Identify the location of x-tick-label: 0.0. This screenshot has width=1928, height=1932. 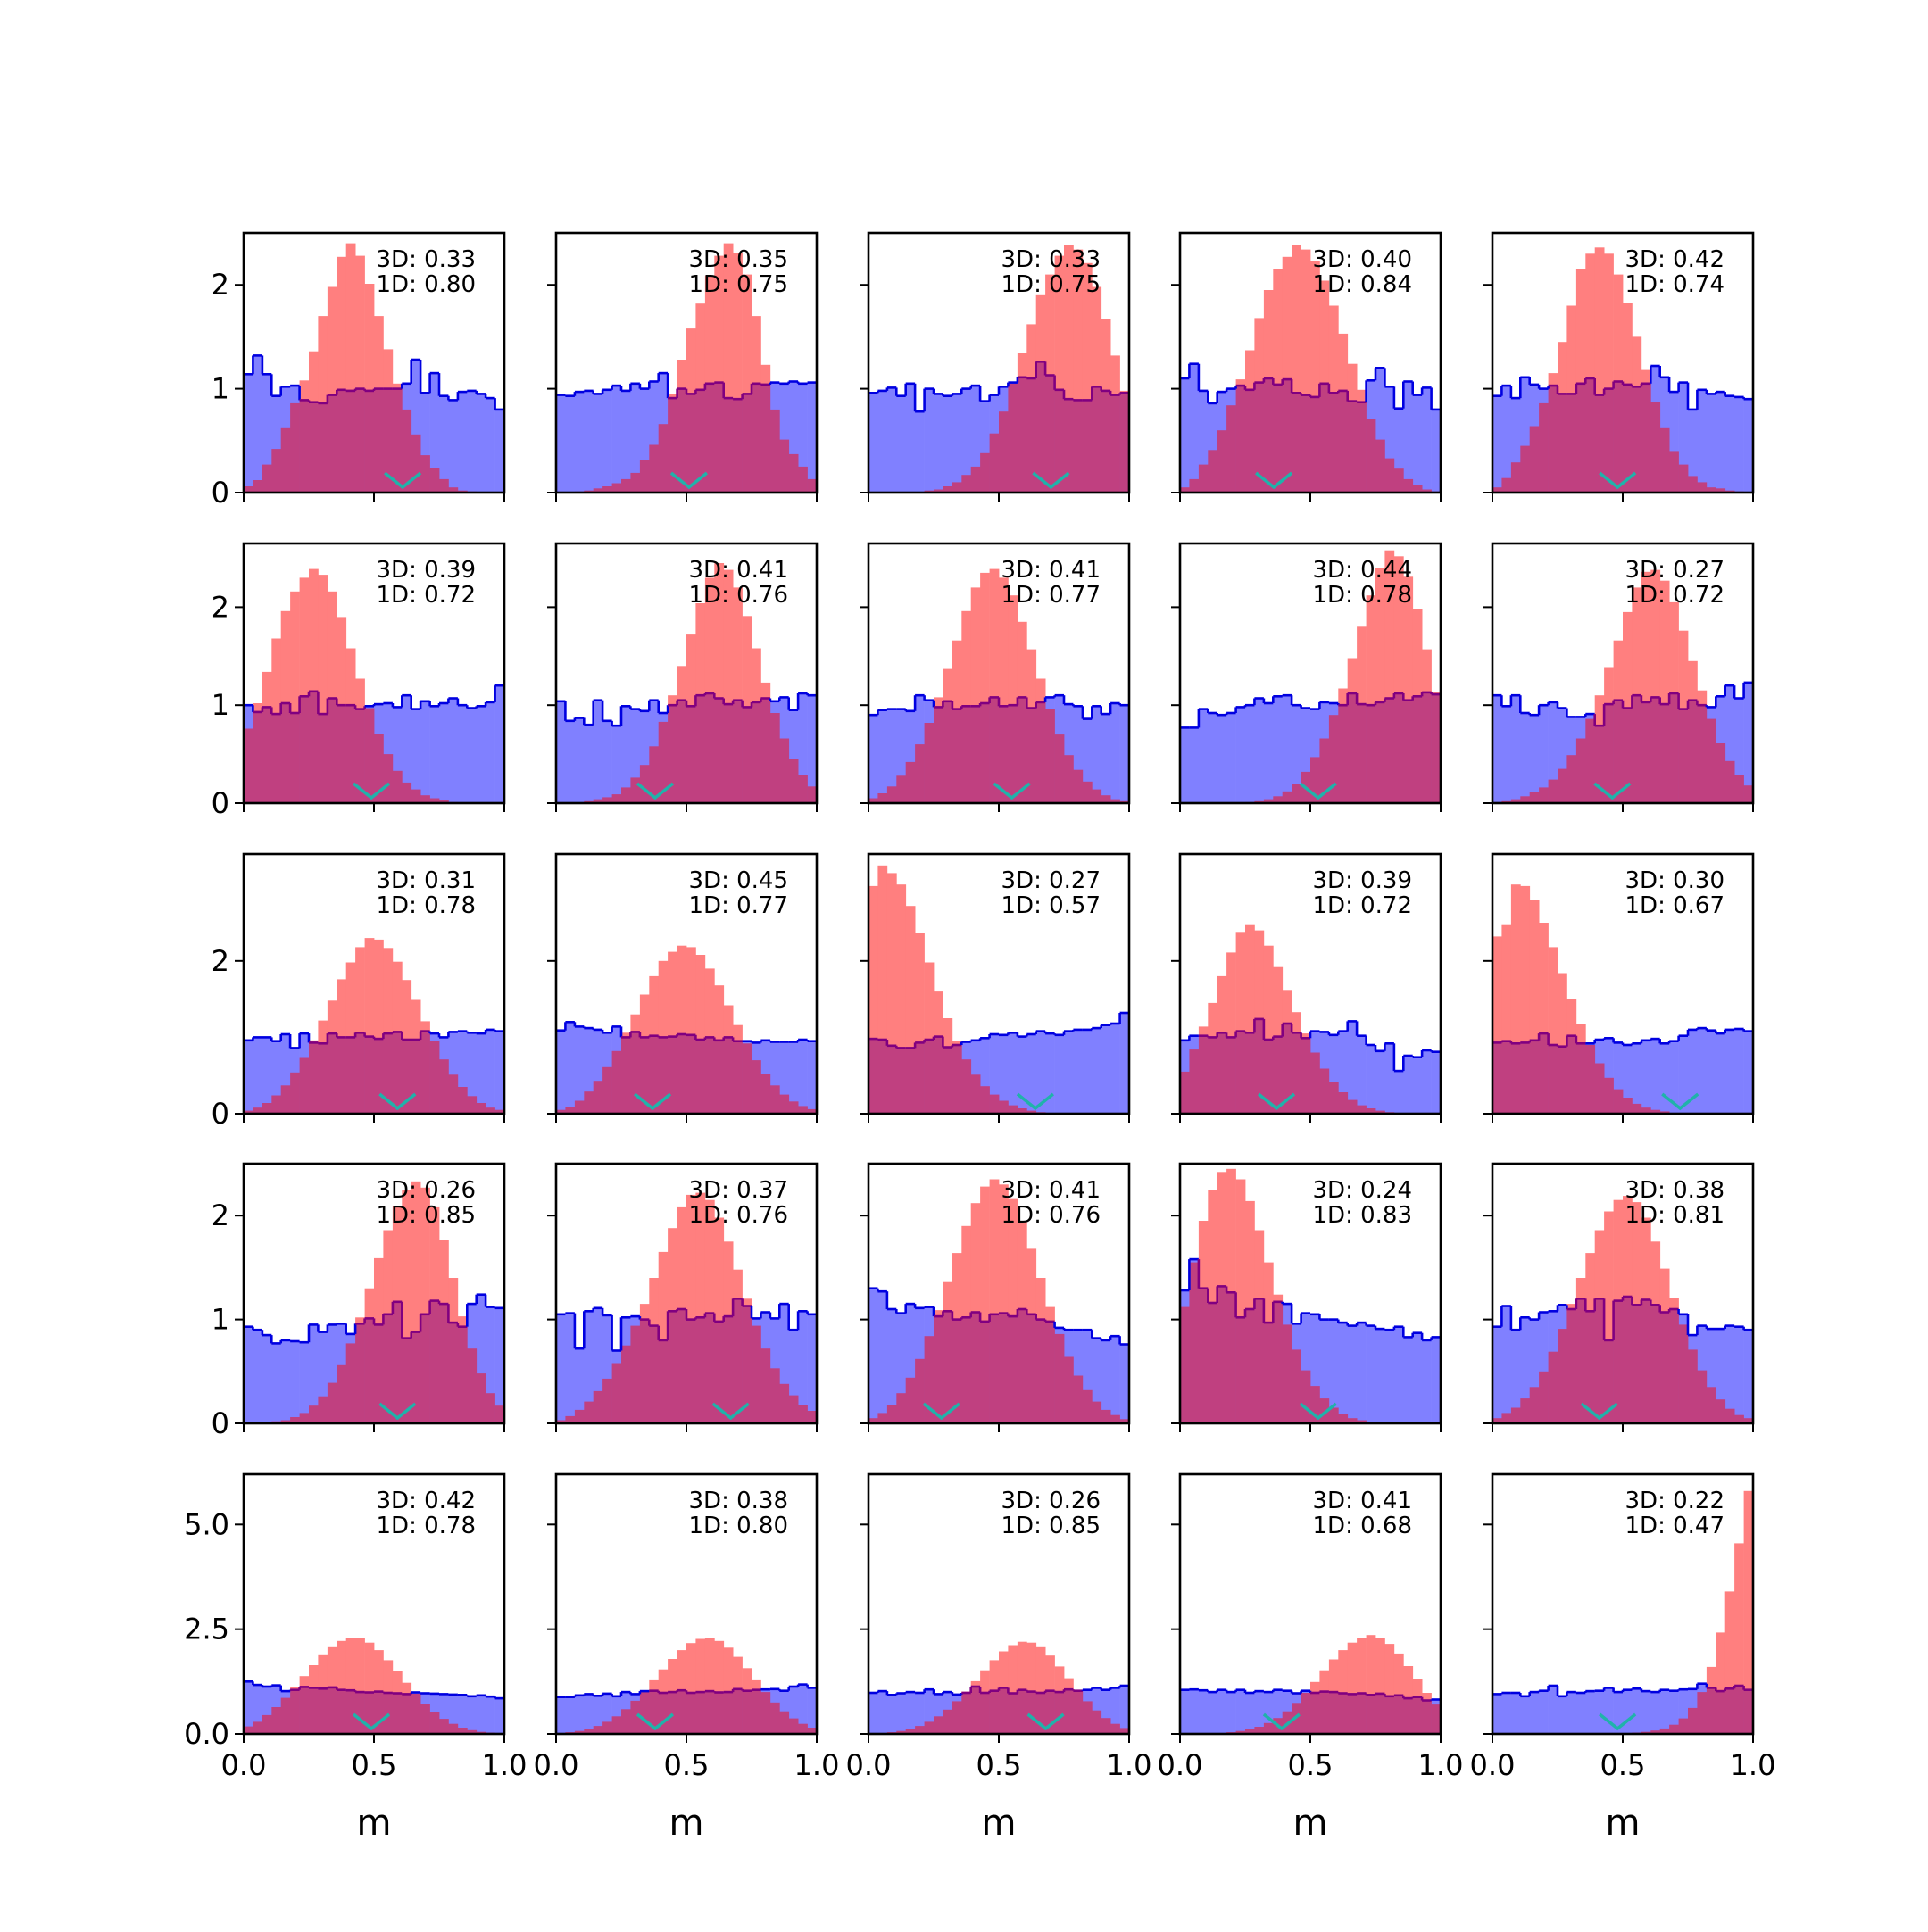
(244, 1765).